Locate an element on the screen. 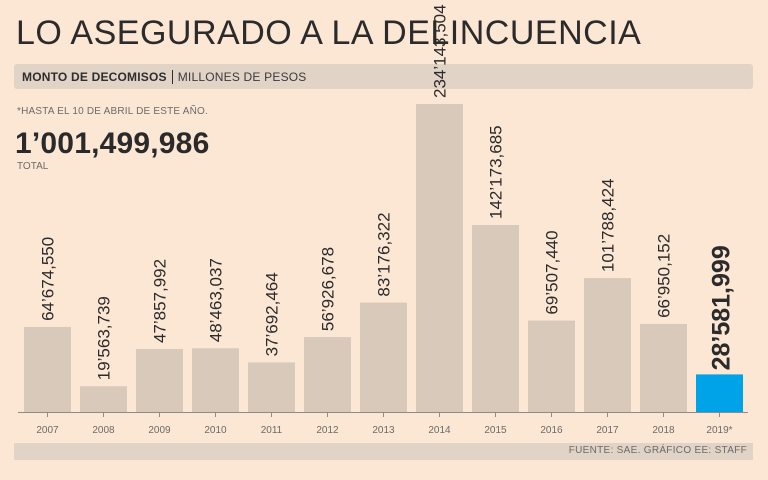  x-tick-label: 2018 is located at coordinates (663, 430).